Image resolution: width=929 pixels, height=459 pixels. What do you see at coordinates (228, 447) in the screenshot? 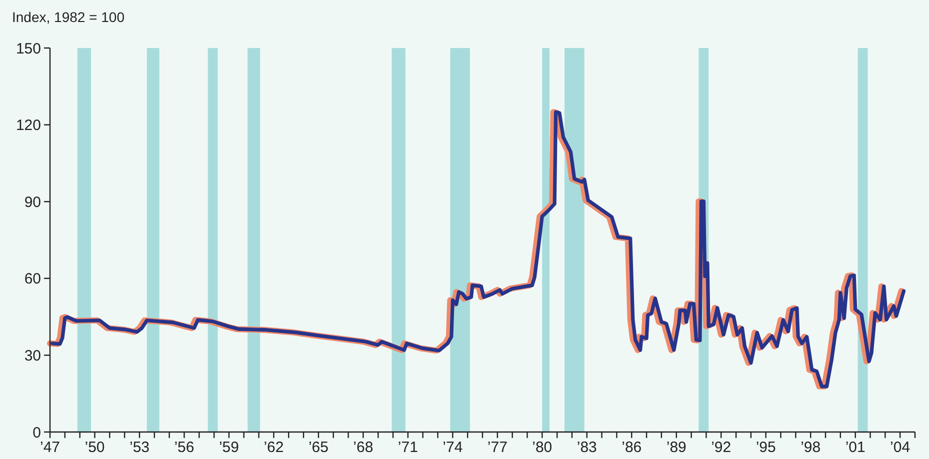
I see `x-tick-label: ’59` at bounding box center [228, 447].